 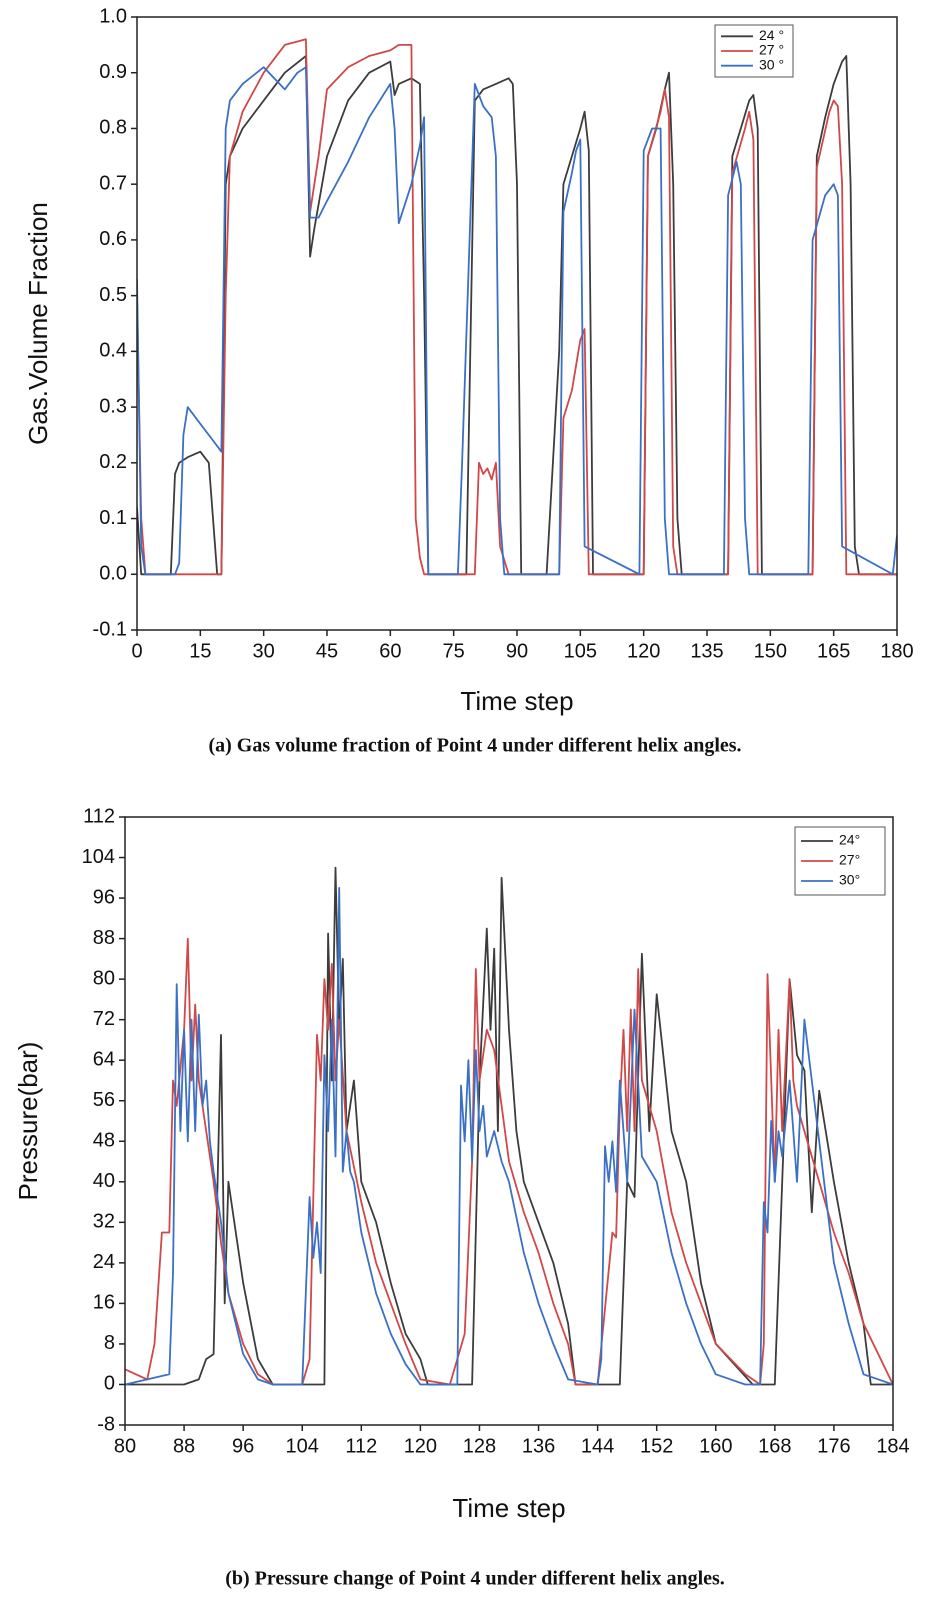 I want to click on x-tick-label: 96, so click(x=243, y=1446).